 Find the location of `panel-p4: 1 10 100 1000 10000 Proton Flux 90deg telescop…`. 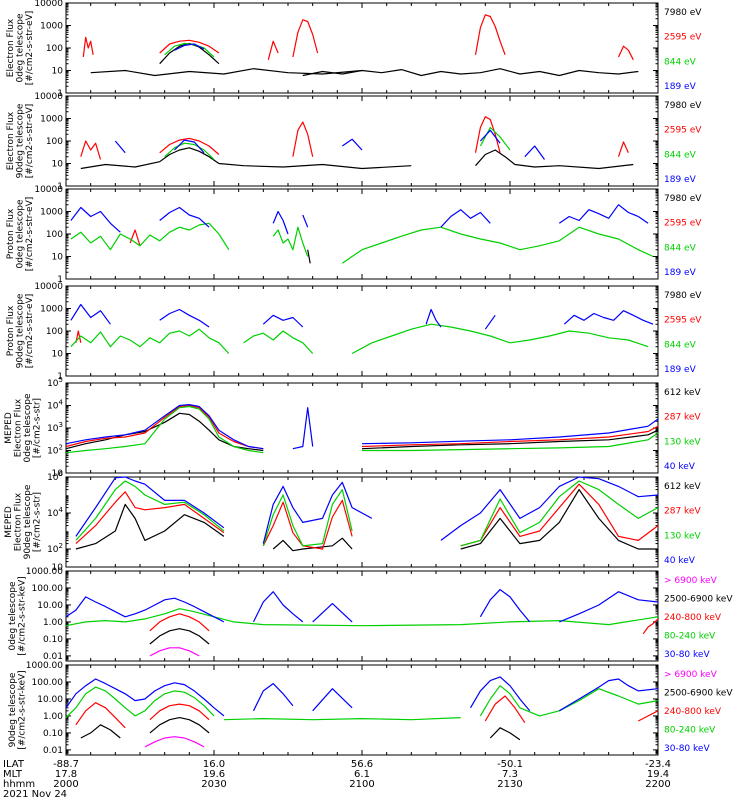

panel-p4: 1 10 100 1000 10000 Proton Flux 90deg telescop… is located at coordinates (354, 332).